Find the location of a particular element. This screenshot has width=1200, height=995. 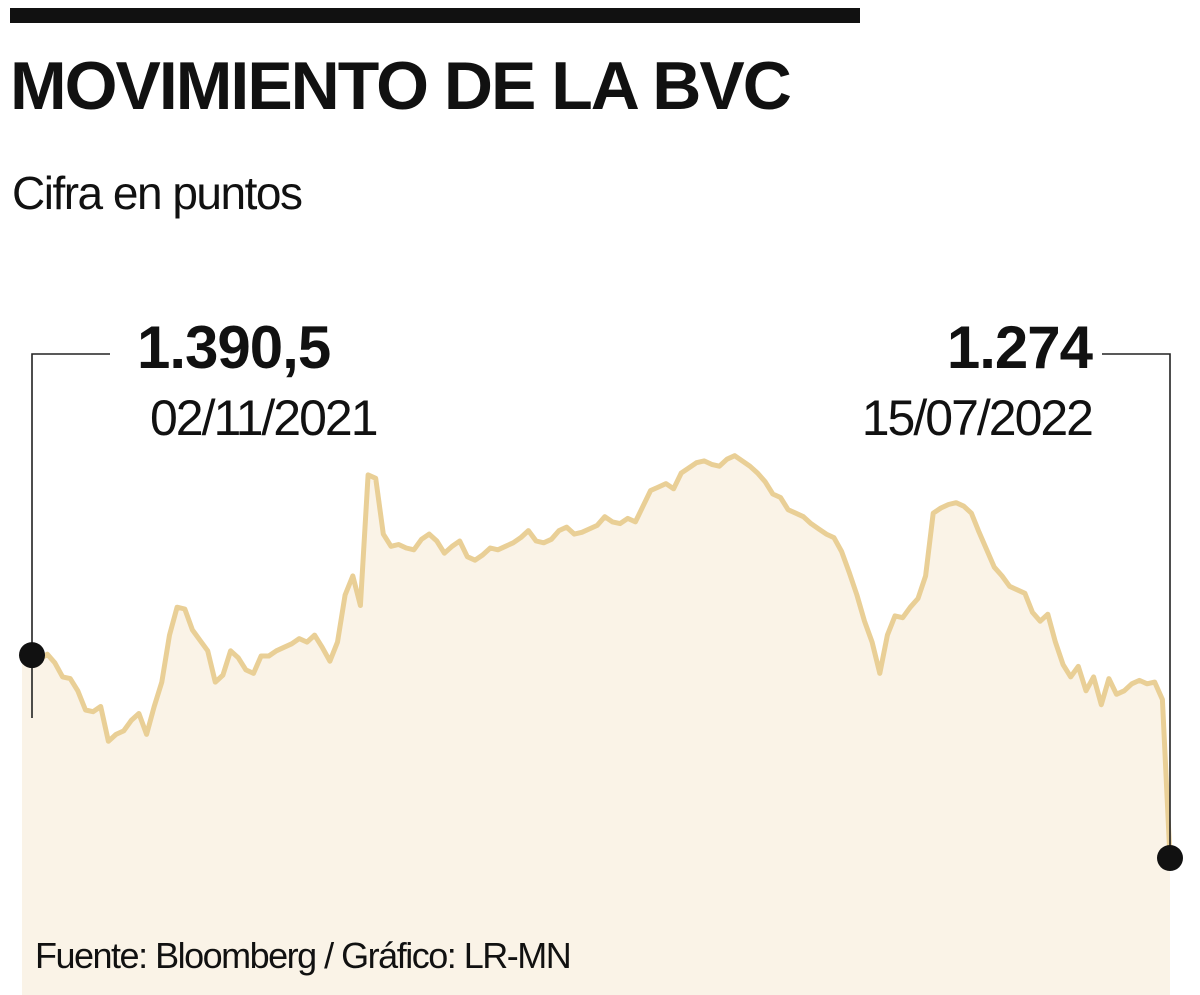

chart-title: MOVIMIENTO DE LA BVC is located at coordinates (401, 86).